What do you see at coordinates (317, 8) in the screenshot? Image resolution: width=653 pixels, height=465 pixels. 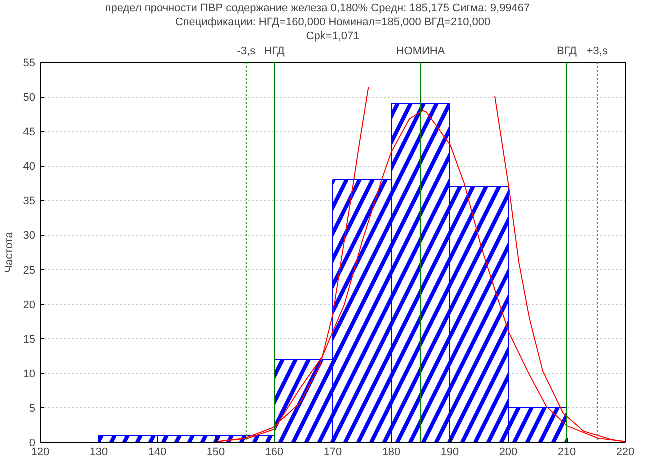 I see `chart-title: предел прочности ПВР содержание железа 0,180% Средн: 185,175 Сигма: 9,99467` at bounding box center [317, 8].